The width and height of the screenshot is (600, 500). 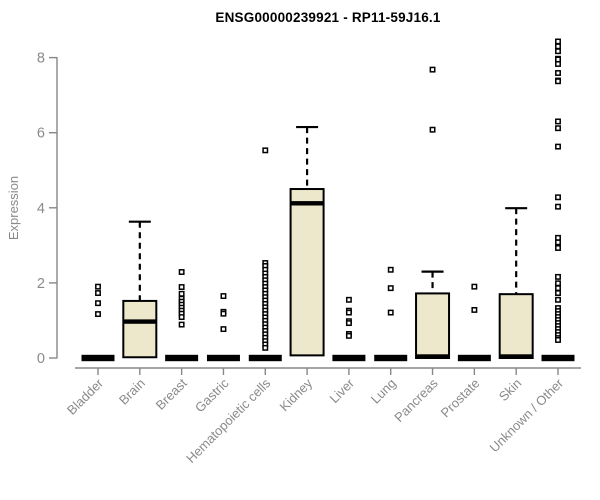 I want to click on x-tick-label-brain: Brain, so click(x=132, y=392).